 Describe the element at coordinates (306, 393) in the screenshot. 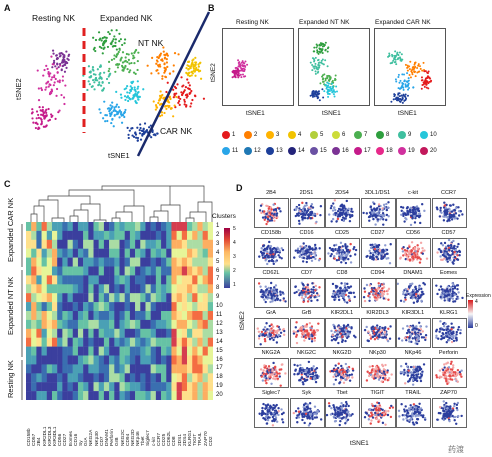

I see `marker-plot-title: Syk` at that location.